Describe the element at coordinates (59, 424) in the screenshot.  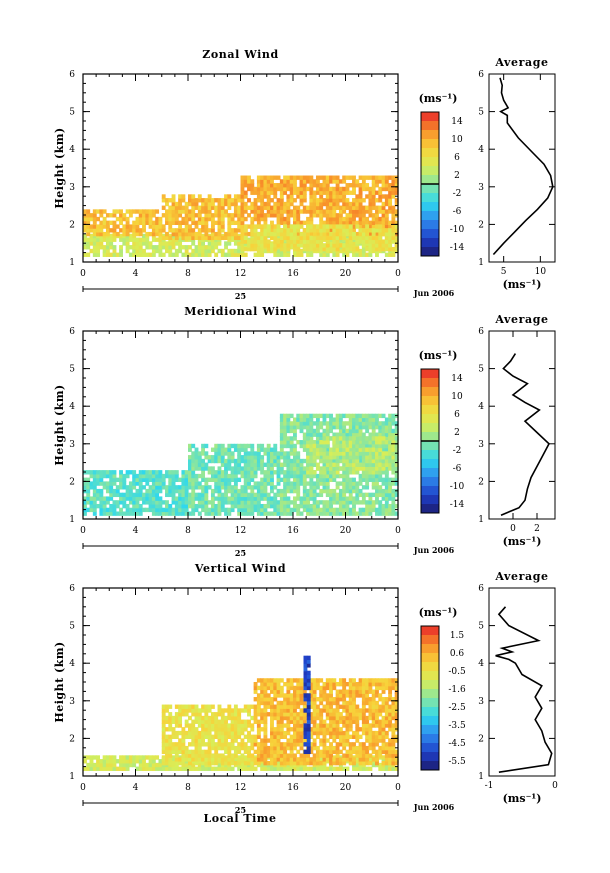
I see `y-axis-label: Height (km)` at that location.